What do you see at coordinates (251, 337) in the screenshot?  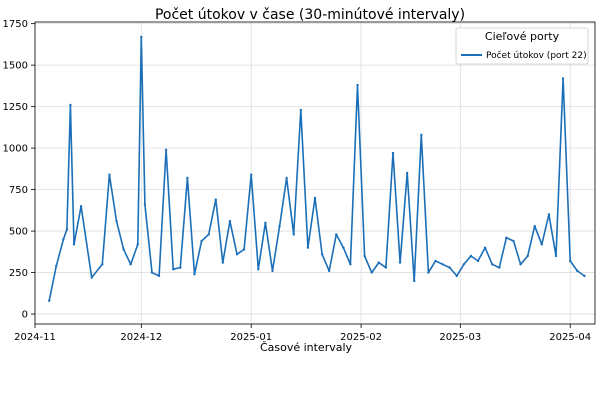 I see `x-tick-label: 2025-01` at bounding box center [251, 337].